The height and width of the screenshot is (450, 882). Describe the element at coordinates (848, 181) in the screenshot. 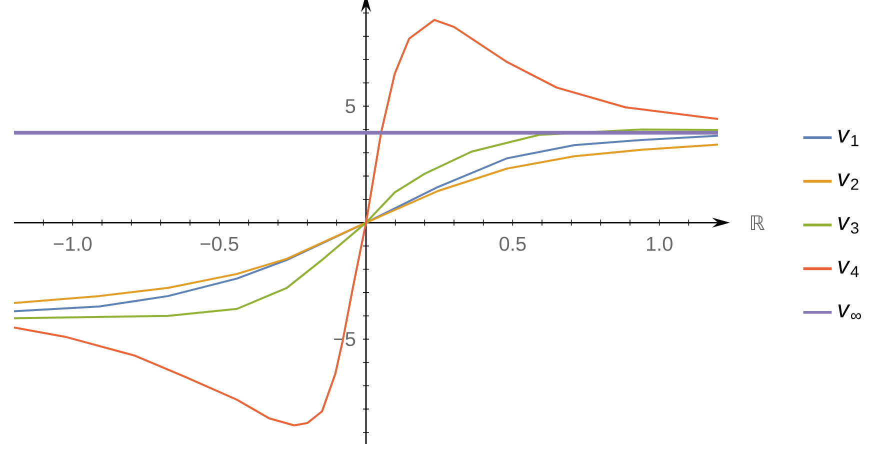

I see `legend-label: v$_{2}$` at that location.